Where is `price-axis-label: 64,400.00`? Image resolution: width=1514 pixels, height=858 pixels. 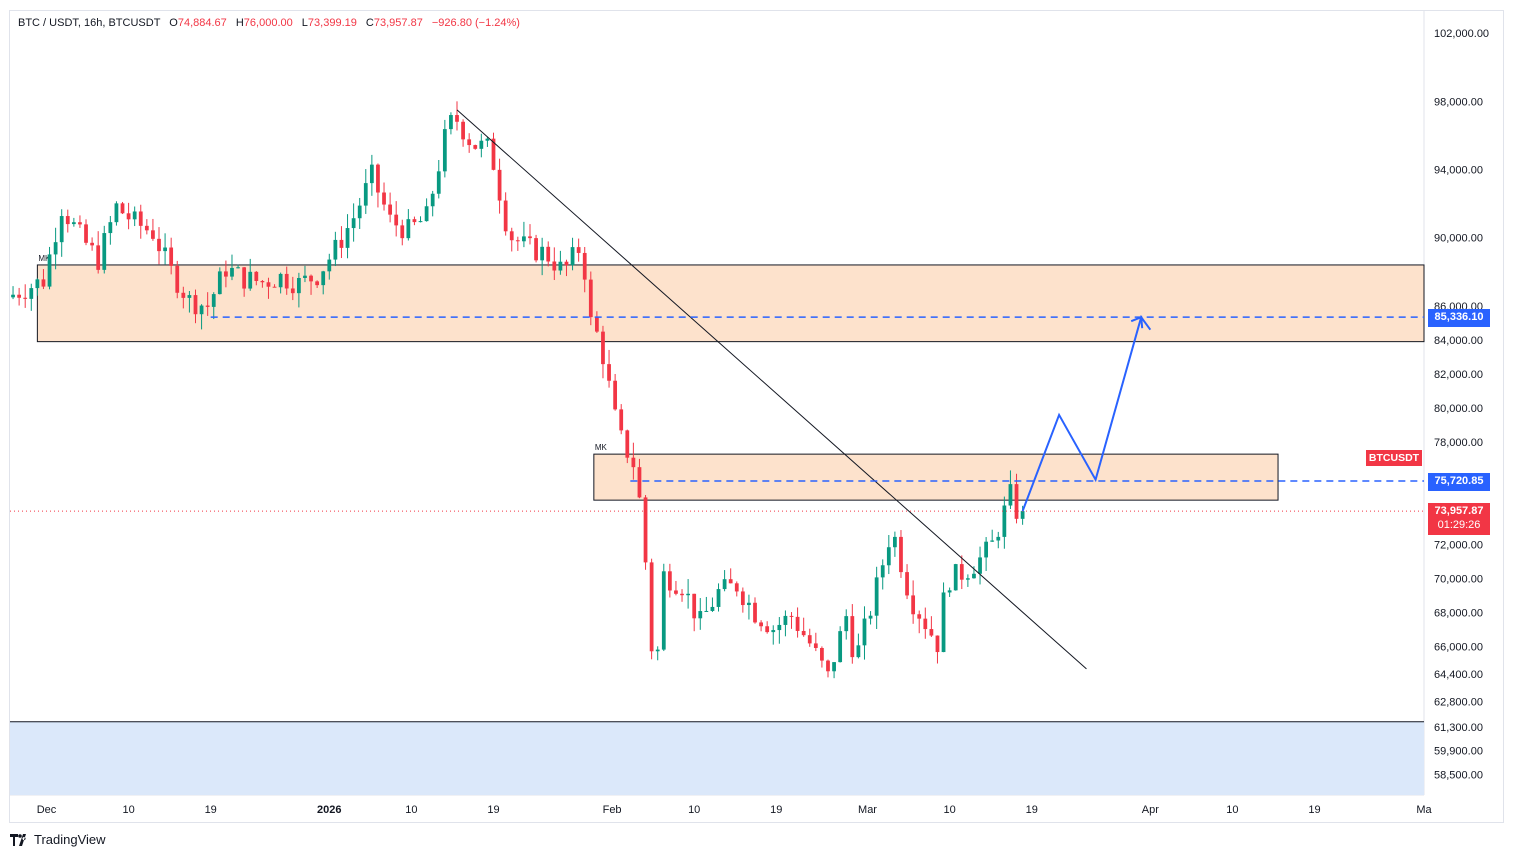 price-axis-label: 64,400.00 is located at coordinates (1458, 675).